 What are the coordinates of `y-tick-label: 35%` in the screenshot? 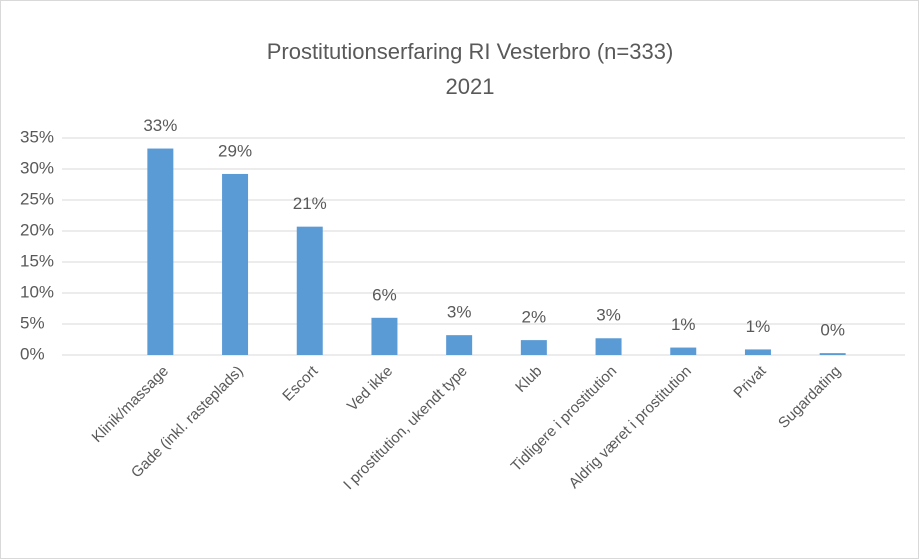 It's located at (37, 136).